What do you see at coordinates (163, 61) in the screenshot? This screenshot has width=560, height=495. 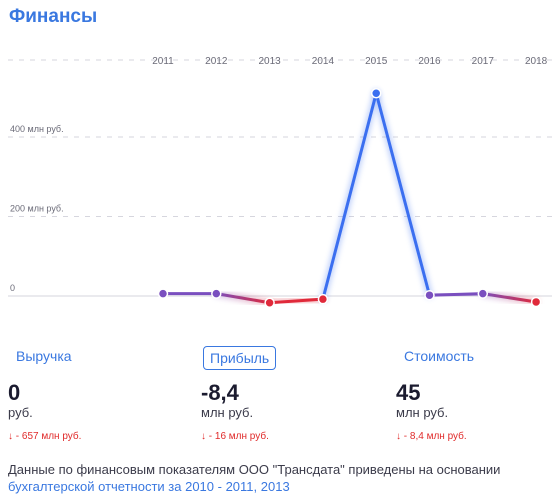 I see `x-tick-label: 2011` at bounding box center [163, 61].